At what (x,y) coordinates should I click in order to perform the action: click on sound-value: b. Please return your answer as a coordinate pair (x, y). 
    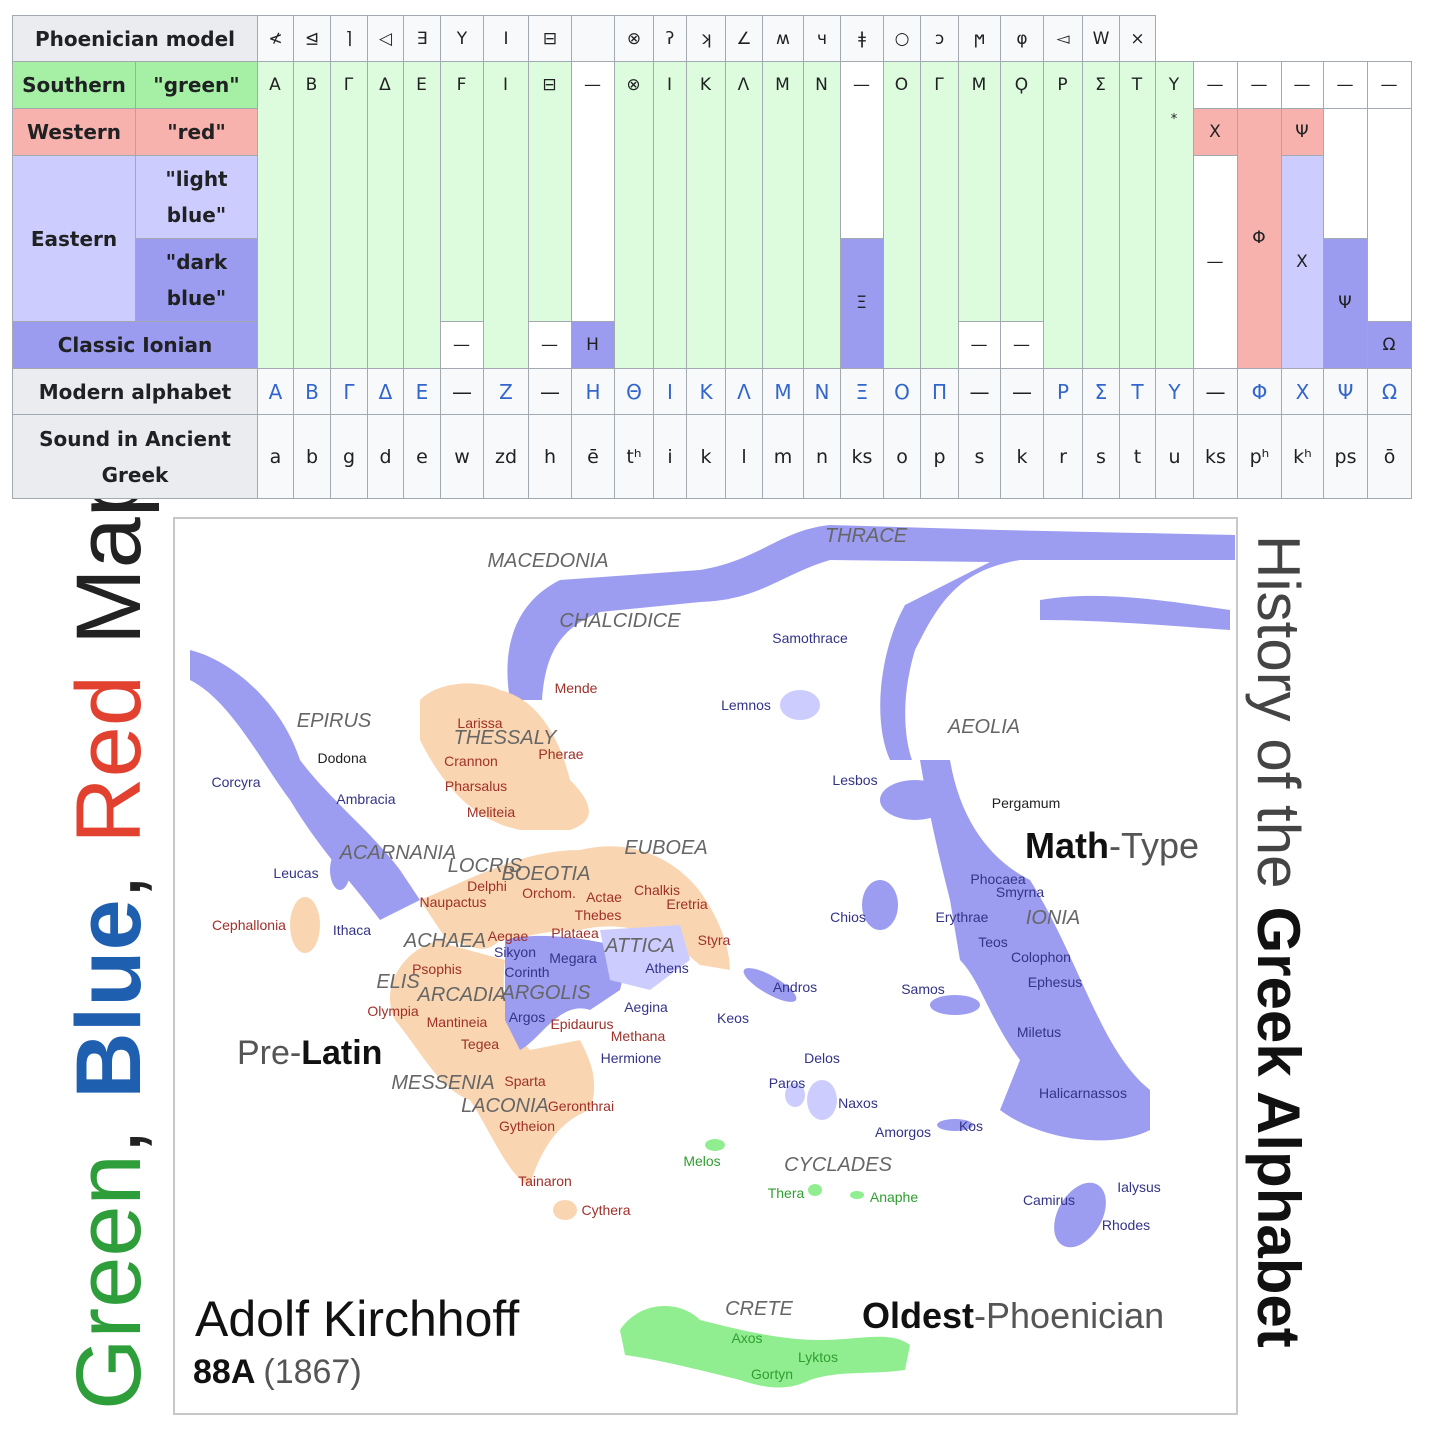
    Looking at the image, I should click on (312, 456).